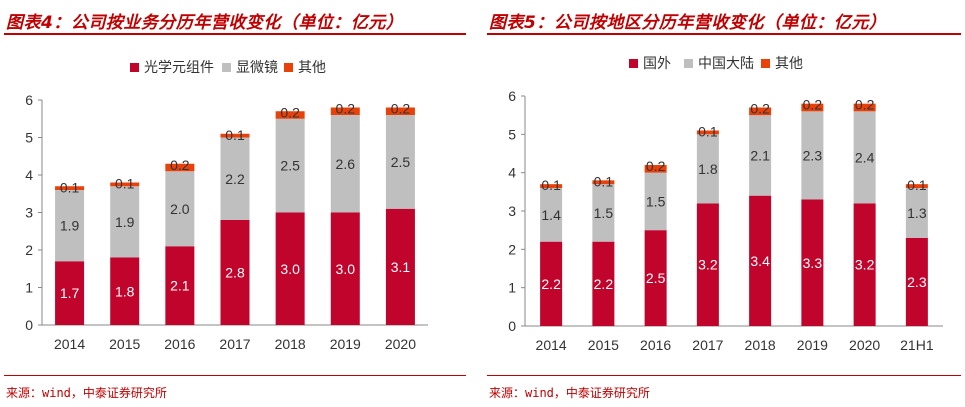 The height and width of the screenshot is (407, 965). I want to click on data-label: 1.3, so click(917, 213).